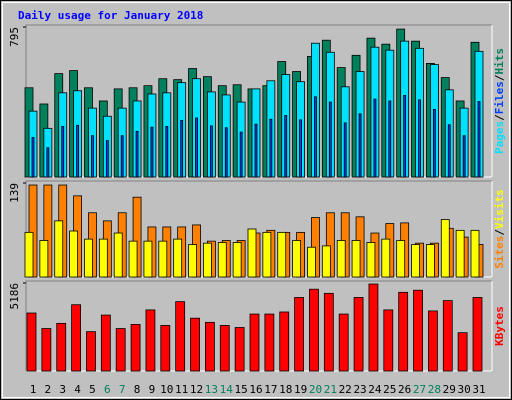  What do you see at coordinates (499, 137) in the screenshot?
I see `legend-entry: Pages` at bounding box center [499, 137].